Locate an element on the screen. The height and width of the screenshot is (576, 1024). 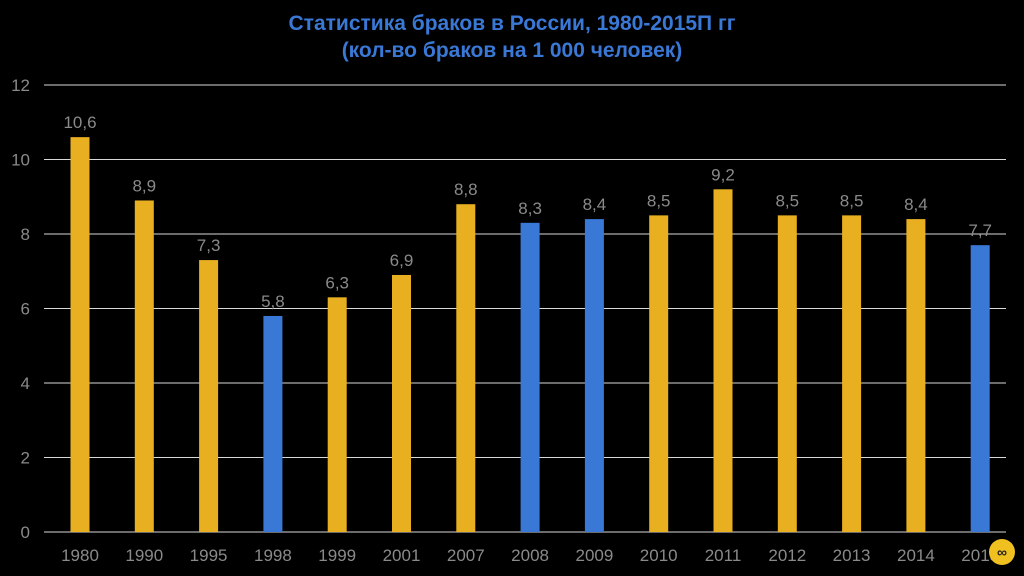
data-label: 6,9 is located at coordinates (402, 260).